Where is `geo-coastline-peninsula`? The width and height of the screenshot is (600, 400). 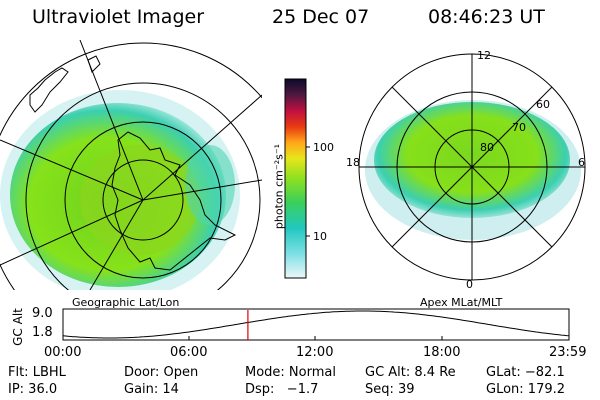 geo-coastline-peninsula is located at coordinates (94, 64).